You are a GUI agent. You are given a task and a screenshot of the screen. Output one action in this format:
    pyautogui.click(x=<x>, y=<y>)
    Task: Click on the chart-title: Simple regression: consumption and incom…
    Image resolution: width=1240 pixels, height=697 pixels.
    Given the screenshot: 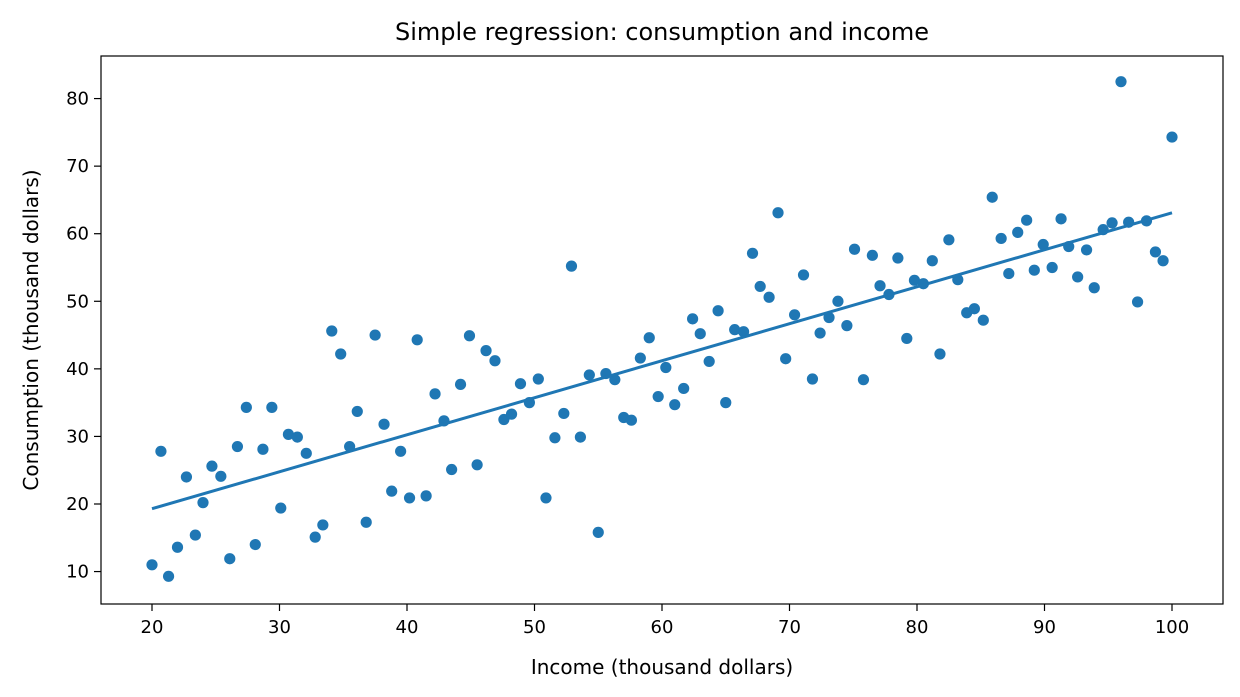 What is the action you would take?
    pyautogui.click(x=662, y=32)
    